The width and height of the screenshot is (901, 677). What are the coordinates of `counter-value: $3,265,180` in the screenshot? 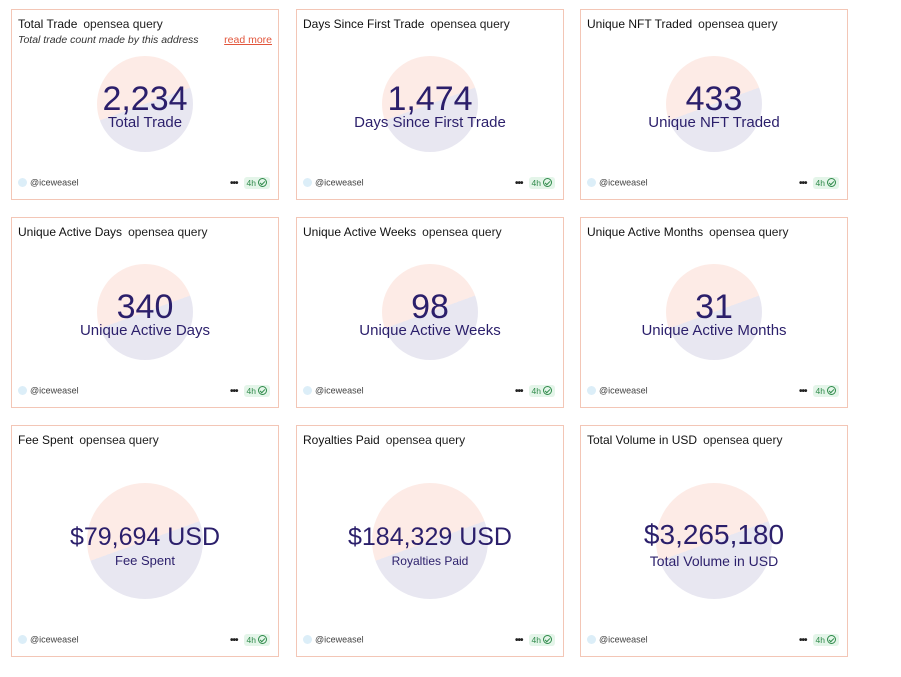 It's located at (714, 534).